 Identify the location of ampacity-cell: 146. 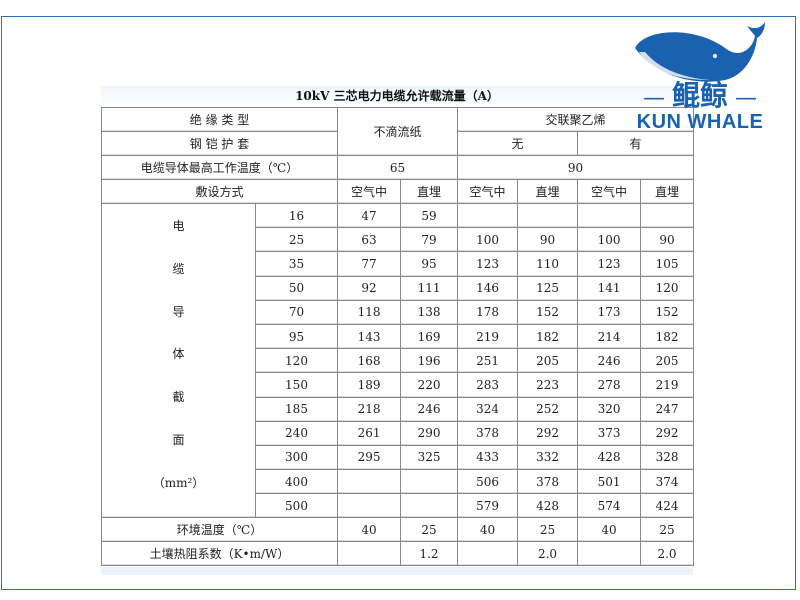
(488, 288).